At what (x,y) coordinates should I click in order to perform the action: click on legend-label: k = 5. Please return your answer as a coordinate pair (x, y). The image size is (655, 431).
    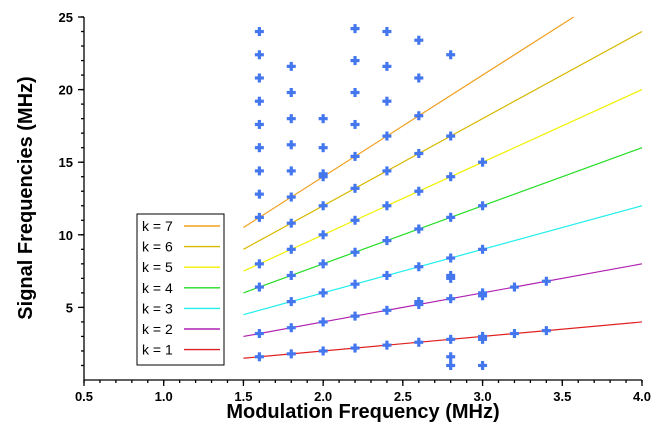
    Looking at the image, I should click on (157, 267).